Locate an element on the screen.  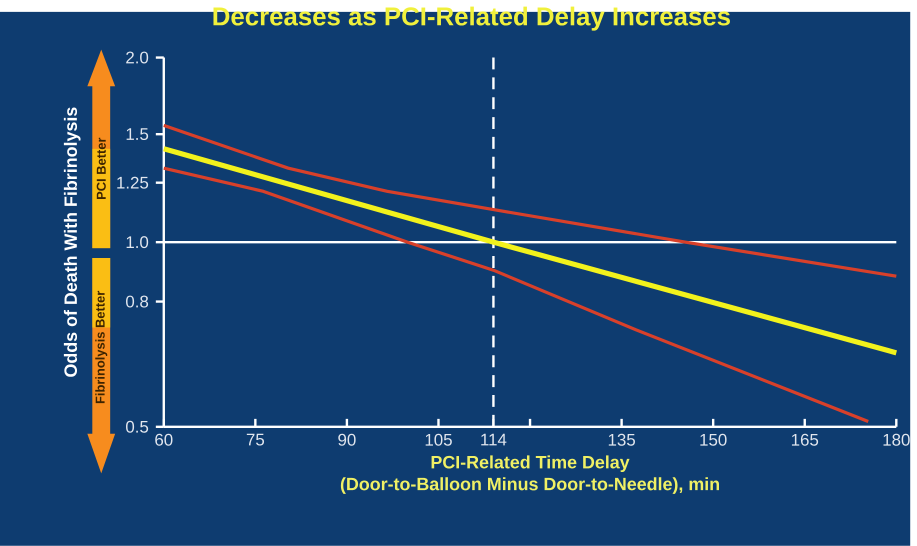
chart-title: Decreases as PCI-Related Delay Increases is located at coordinates (471, 18).